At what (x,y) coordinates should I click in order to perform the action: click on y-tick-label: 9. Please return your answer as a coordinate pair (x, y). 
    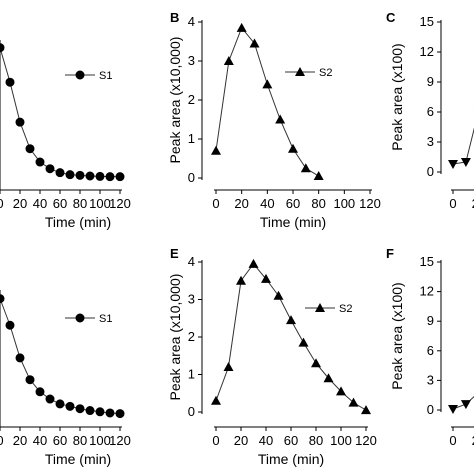
    Looking at the image, I should click on (430, 320).